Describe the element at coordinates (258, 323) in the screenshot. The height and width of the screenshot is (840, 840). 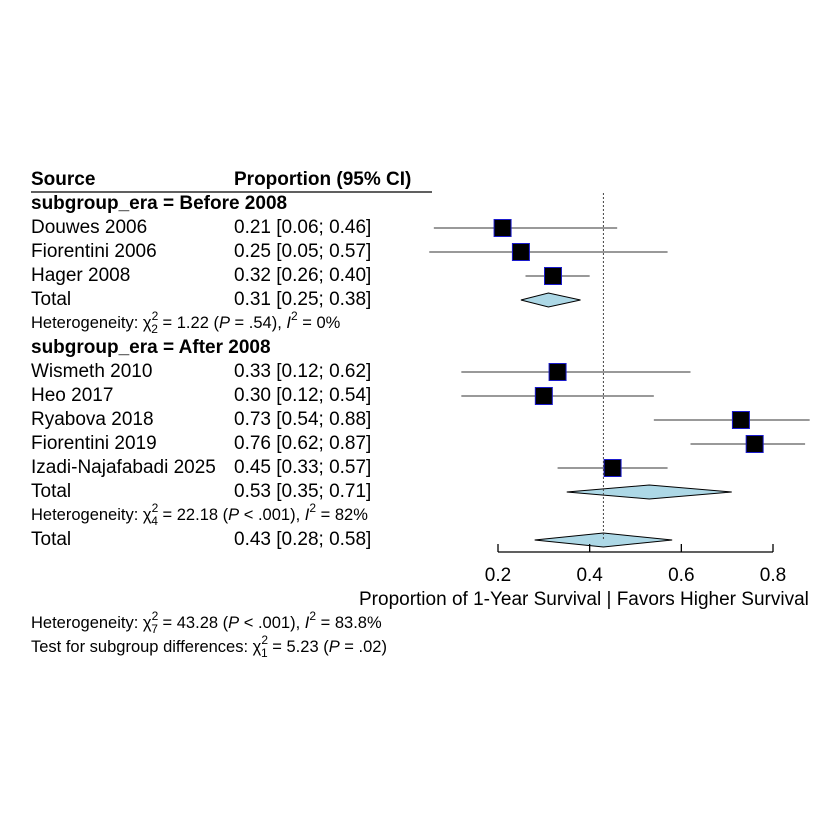
I see `p-value: = .54),` at that location.